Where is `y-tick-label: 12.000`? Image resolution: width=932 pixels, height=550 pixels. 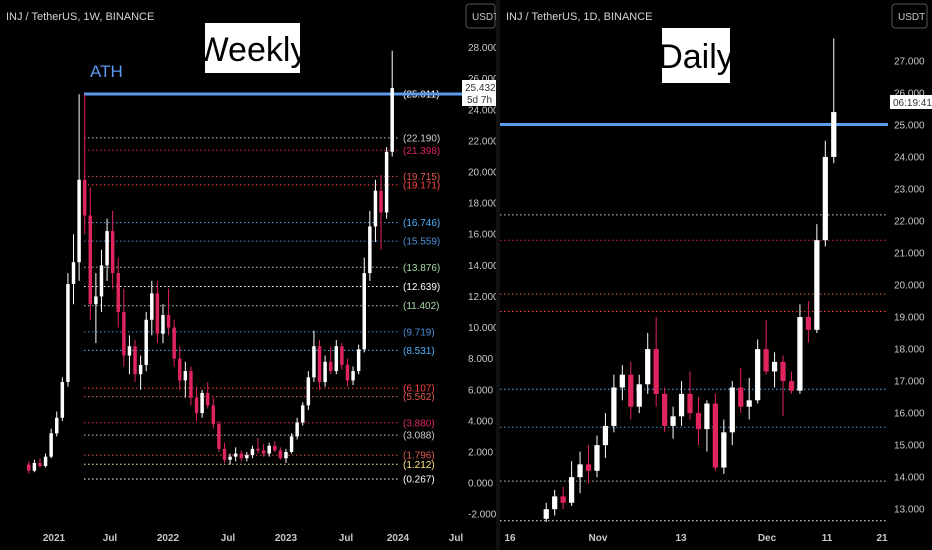
y-tick-label: 12.000 is located at coordinates (483, 297).